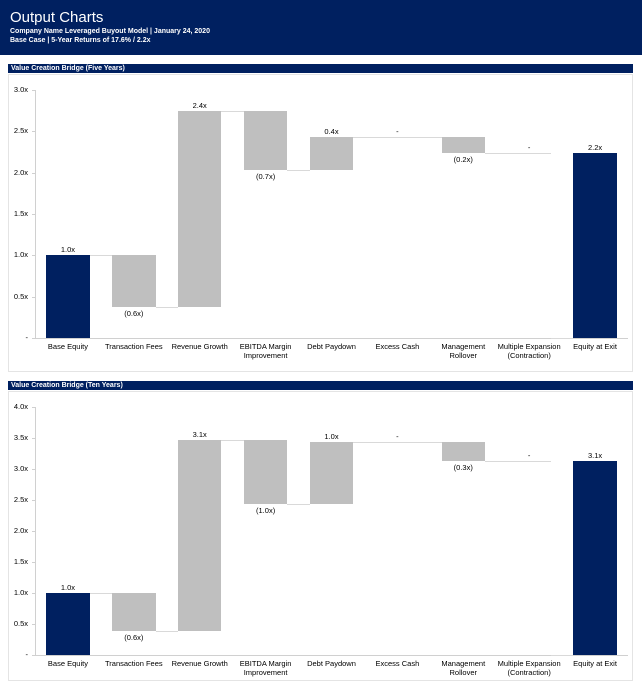 This screenshot has width=642, height=690. Describe the element at coordinates (266, 177) in the screenshot. I see `data-label: (0.7x)` at that location.